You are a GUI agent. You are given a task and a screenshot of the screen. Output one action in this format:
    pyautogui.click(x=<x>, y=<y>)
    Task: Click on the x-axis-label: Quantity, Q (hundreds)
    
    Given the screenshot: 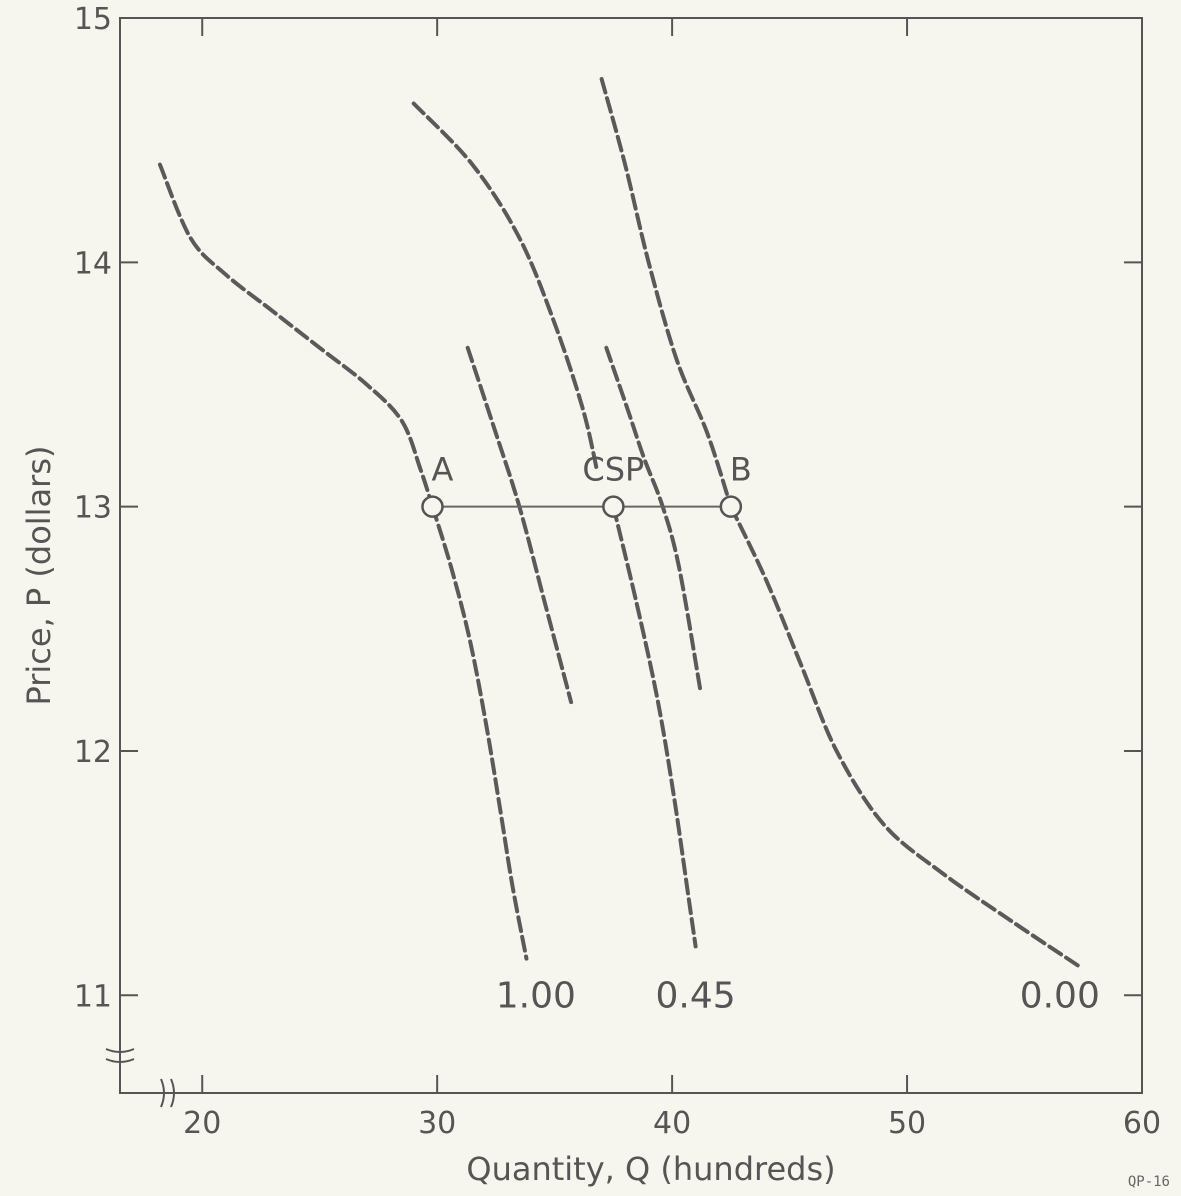 What is the action you would take?
    pyautogui.click(x=650, y=1169)
    